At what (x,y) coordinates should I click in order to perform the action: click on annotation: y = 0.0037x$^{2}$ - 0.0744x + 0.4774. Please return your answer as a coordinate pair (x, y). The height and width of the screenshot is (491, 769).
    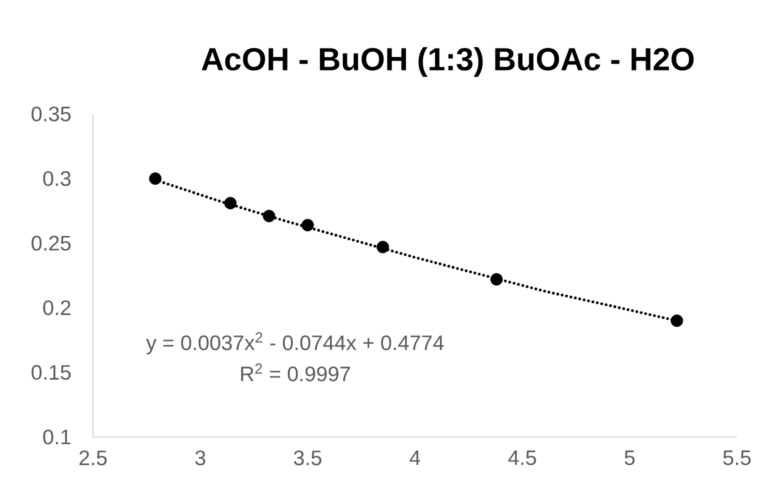
    Looking at the image, I should click on (295, 343).